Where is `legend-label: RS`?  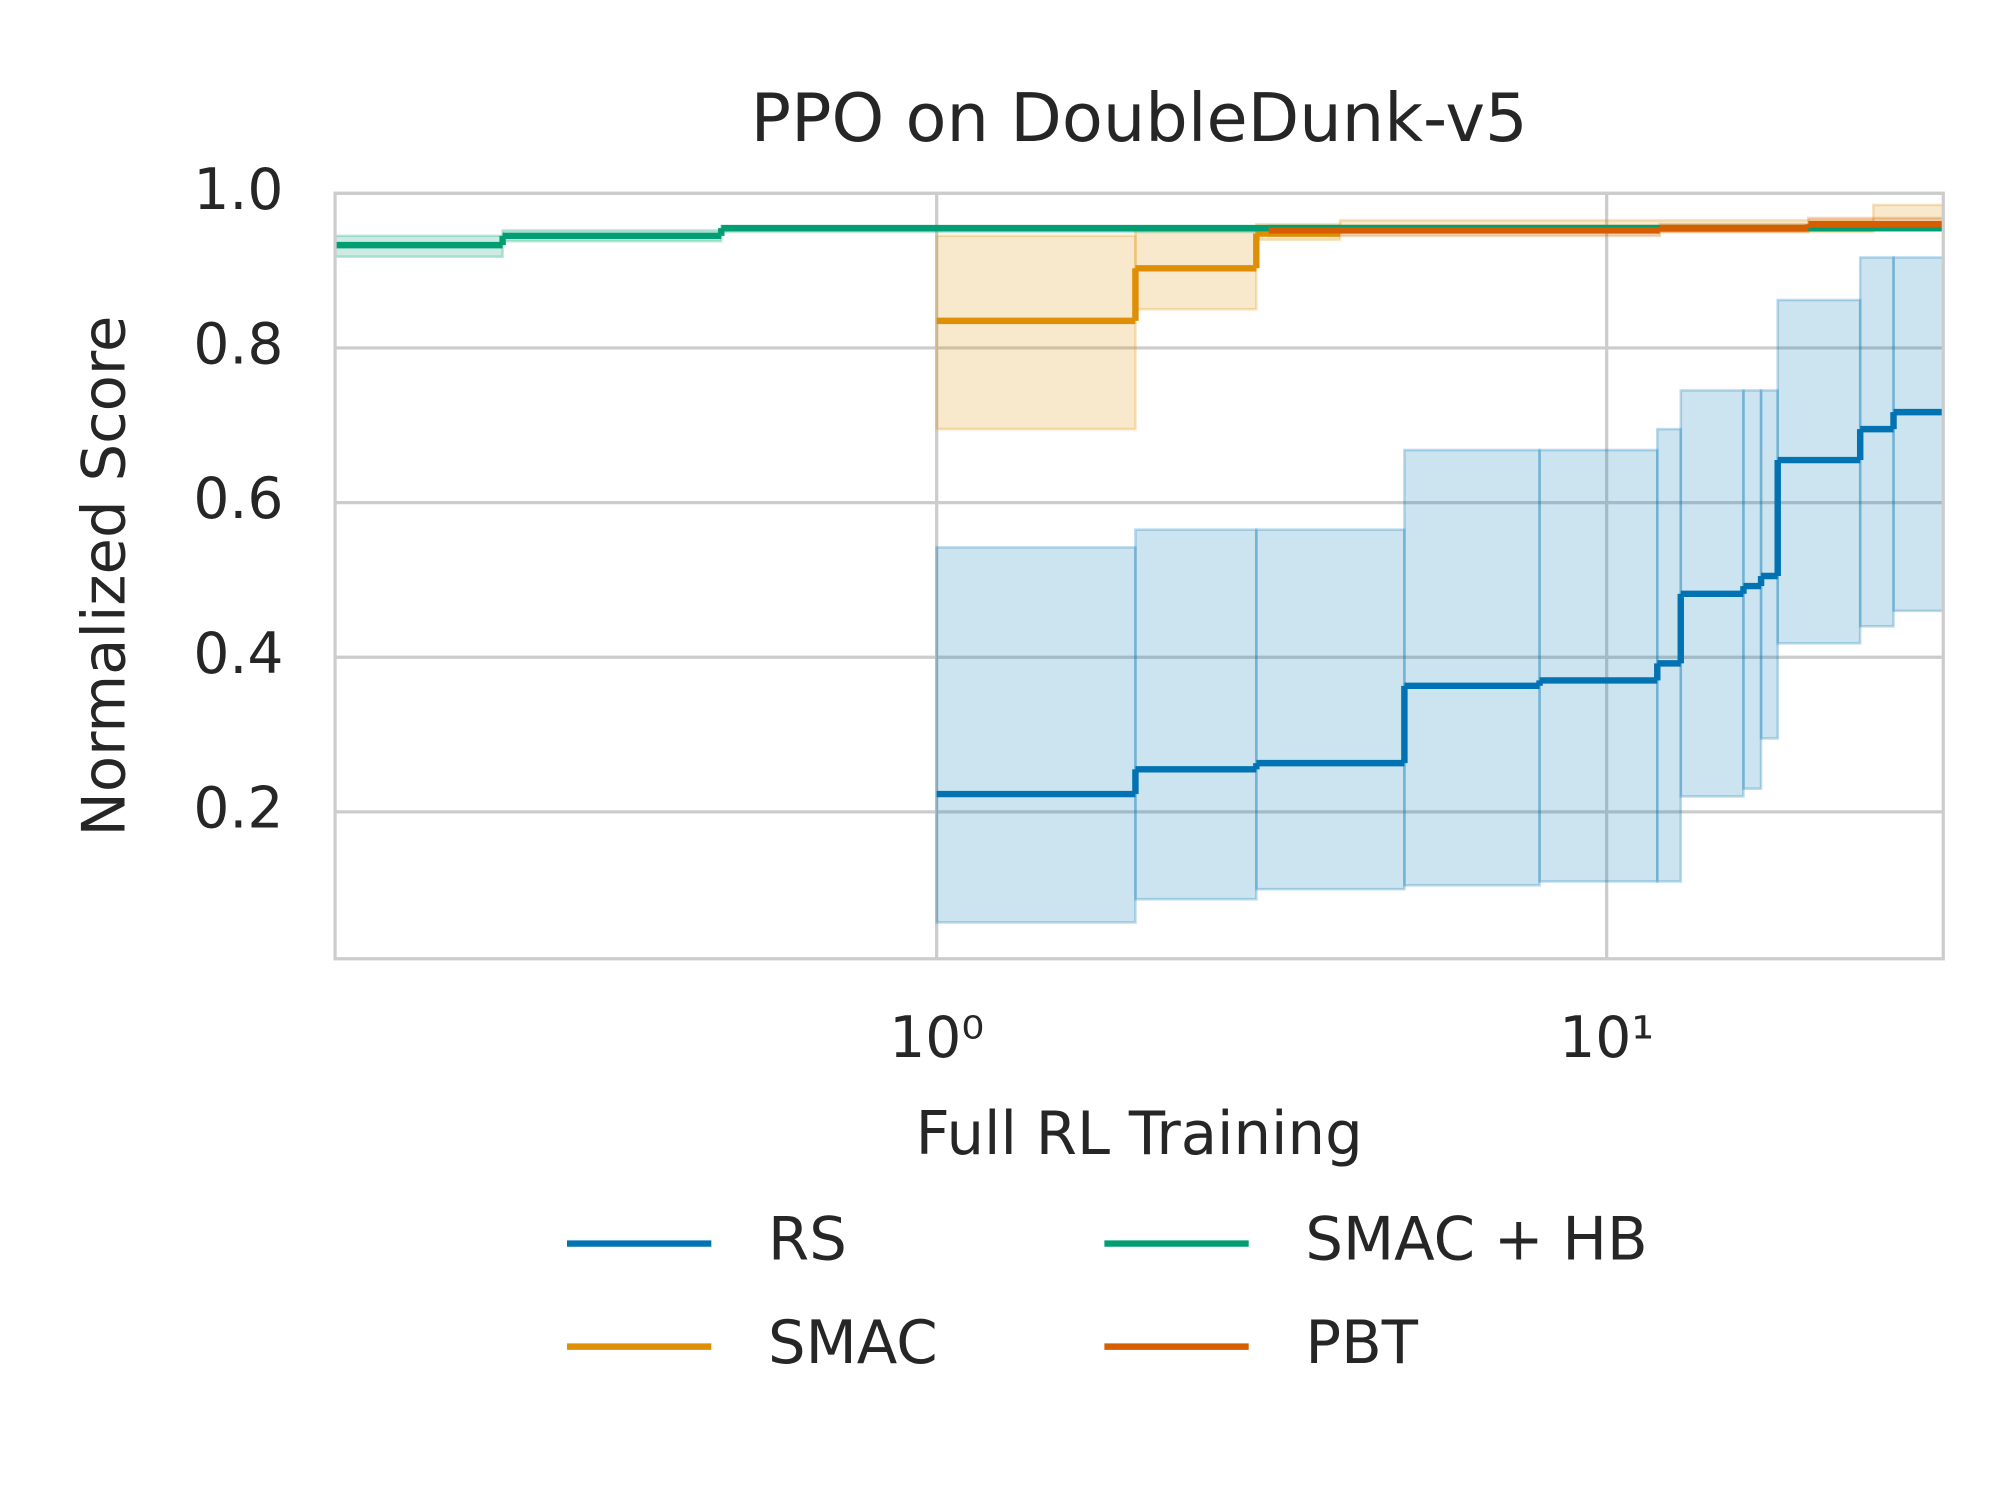
legend-label: RS is located at coordinates (807, 1239).